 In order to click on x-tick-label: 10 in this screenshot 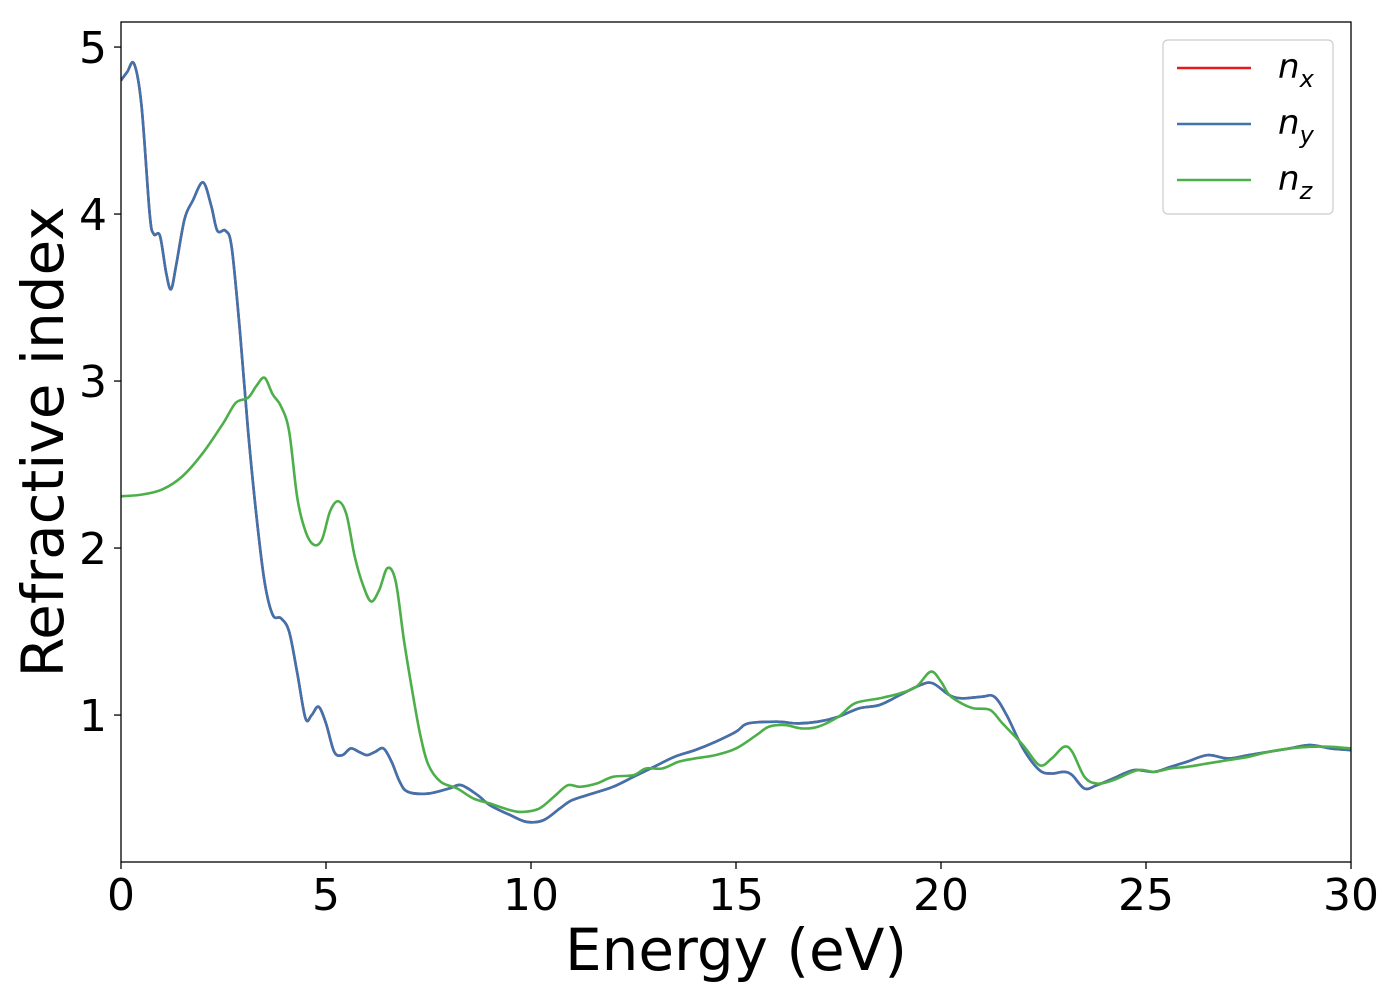, I will do `click(531, 895)`.